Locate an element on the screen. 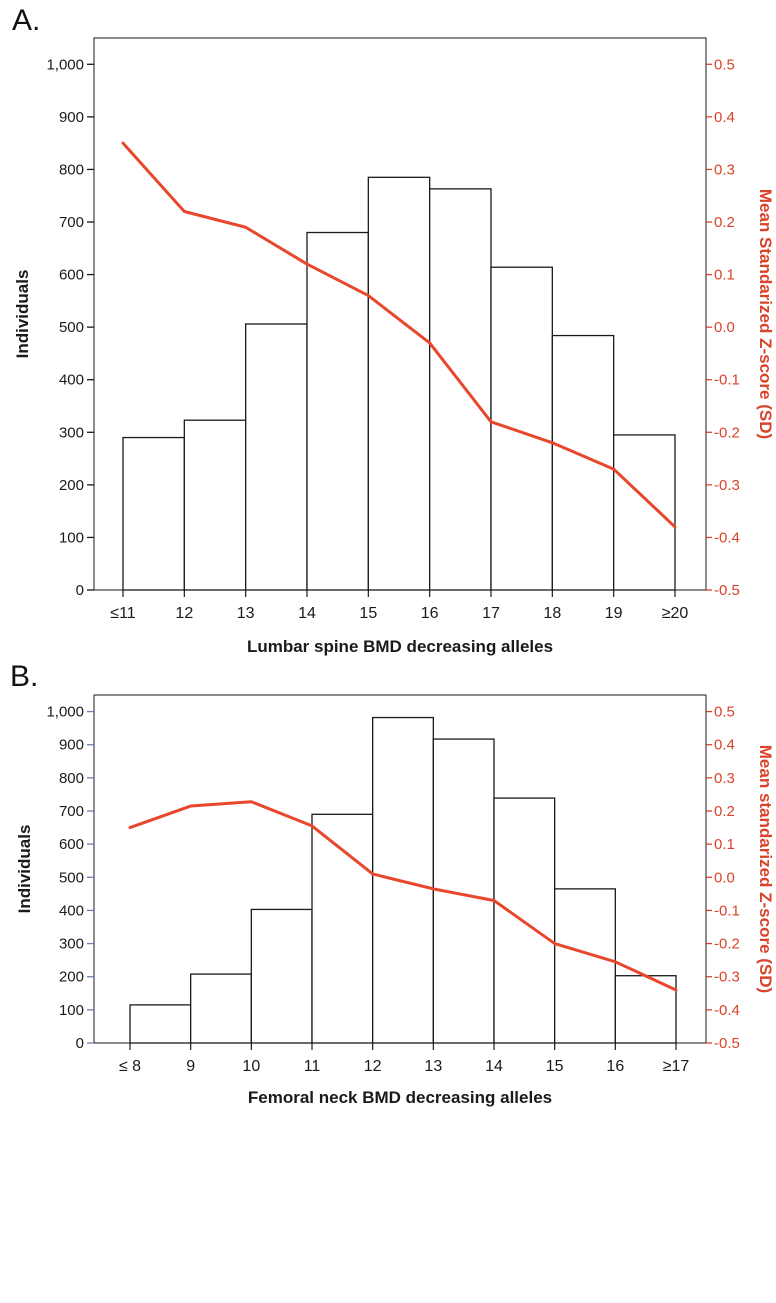  panel-a-letter: A. is located at coordinates (26, 20).